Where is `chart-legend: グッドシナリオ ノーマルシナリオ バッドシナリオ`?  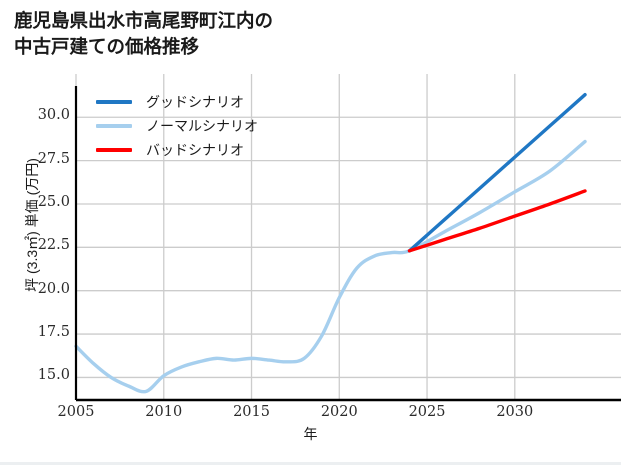
chart-legend: グッドシナリオ ノーマルシナリオ バッドシナリオ is located at coordinates (211, 126).